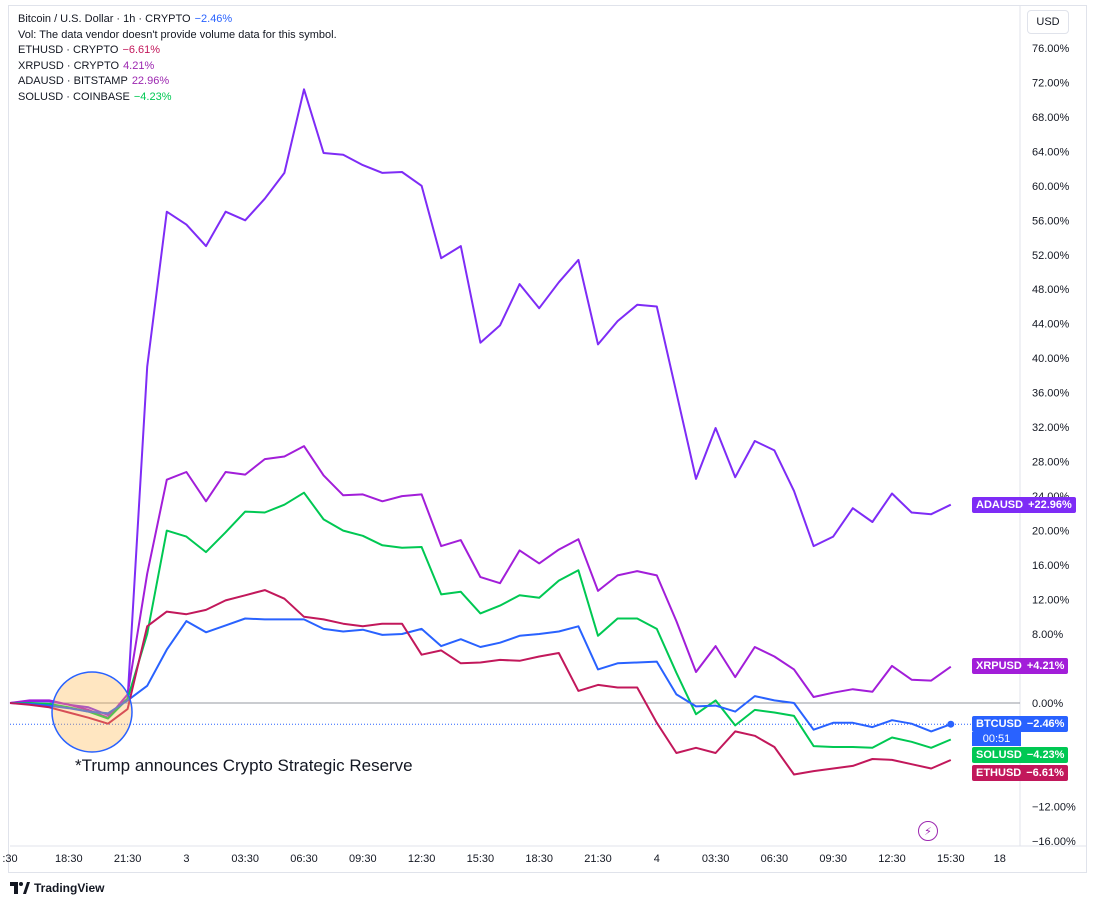 The image size is (1095, 907). What do you see at coordinates (951, 724) in the screenshot?
I see `btc-last-point-marker` at bounding box center [951, 724].